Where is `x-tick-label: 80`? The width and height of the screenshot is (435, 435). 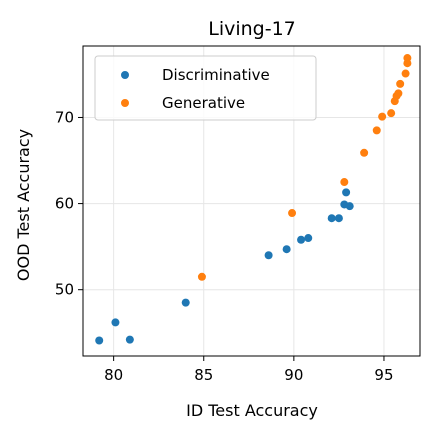
x-tick-label: 80 is located at coordinates (113, 375).